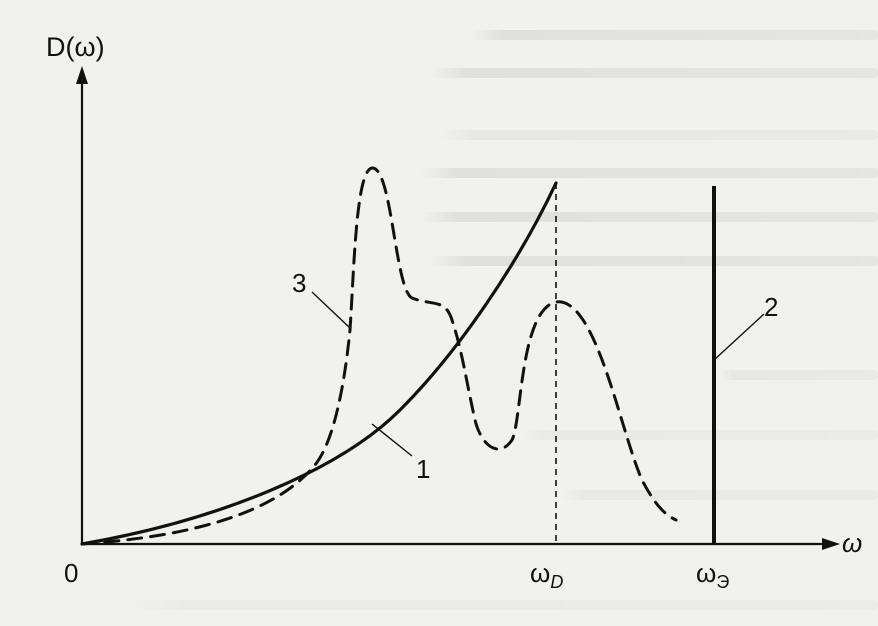 The height and width of the screenshot is (626, 878). What do you see at coordinates (771, 307) in the screenshot?
I see `curve-2-label: 2` at bounding box center [771, 307].